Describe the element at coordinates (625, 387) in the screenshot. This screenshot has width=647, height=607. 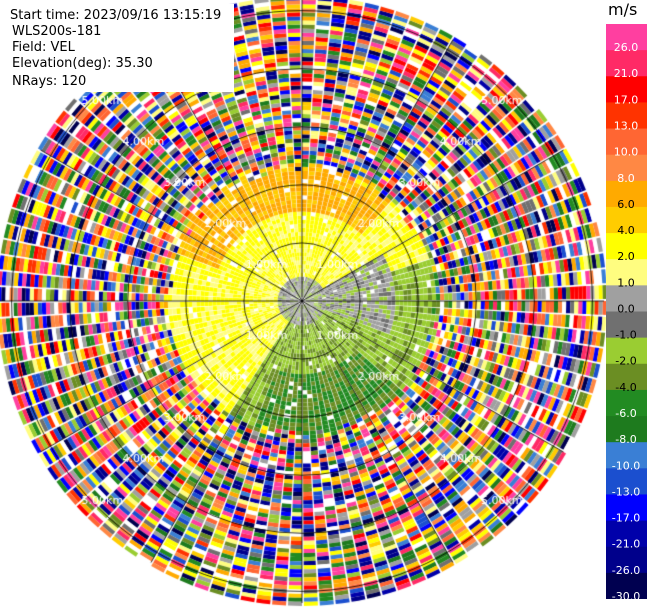
I see `colorbar-tick-label: -4.0` at that location.